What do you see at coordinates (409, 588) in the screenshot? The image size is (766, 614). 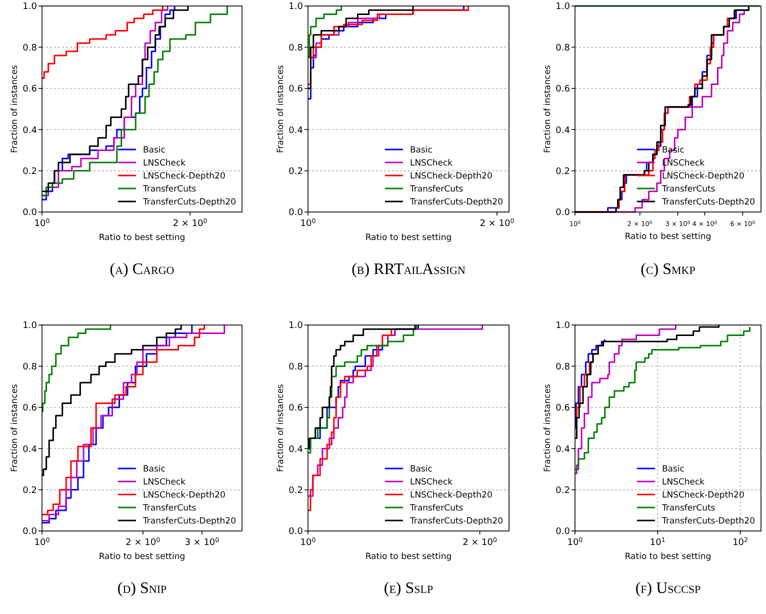 I see `text: (e) Sslp` at bounding box center [409, 588].